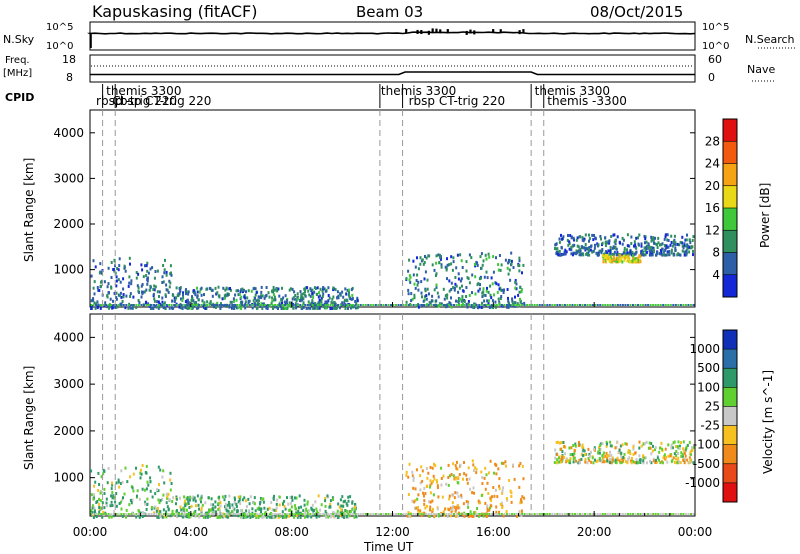  What do you see at coordinates (144, 101) in the screenshot?
I see `cpid-entry: Ct-trig 220` at bounding box center [144, 101].